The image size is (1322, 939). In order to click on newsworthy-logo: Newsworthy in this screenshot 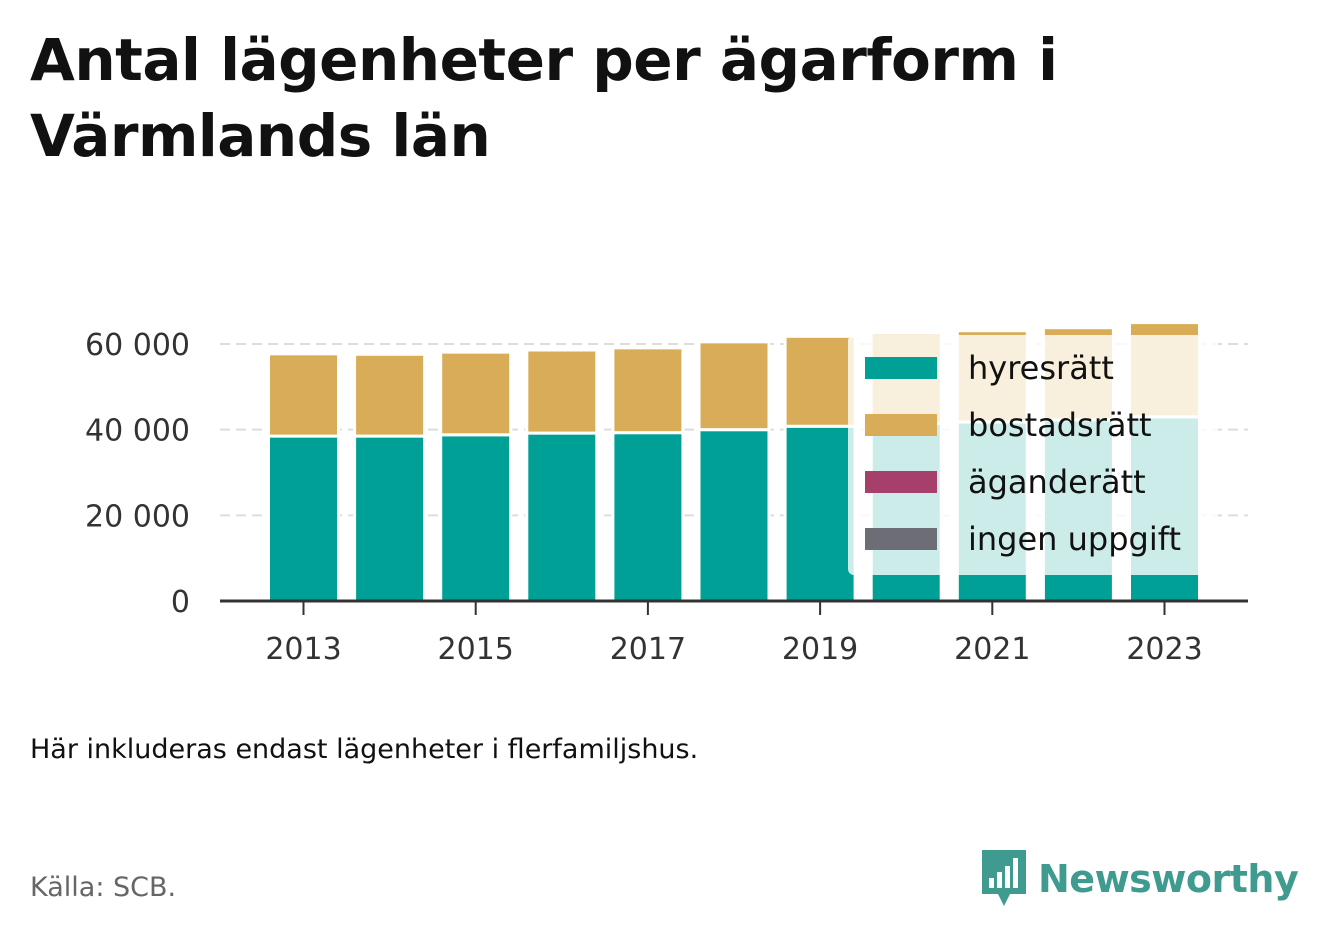, I will do `click(1139, 879)`.